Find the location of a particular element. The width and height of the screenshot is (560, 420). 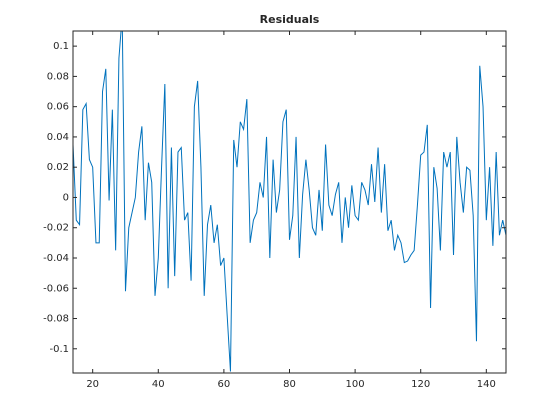

chart-title: Residuals is located at coordinates (290, 19).